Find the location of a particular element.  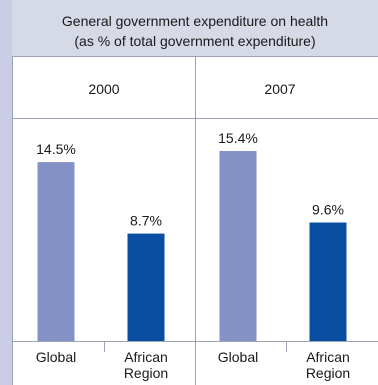

chart-subtitle: (as % of total government expenditure) is located at coordinates (194, 41).